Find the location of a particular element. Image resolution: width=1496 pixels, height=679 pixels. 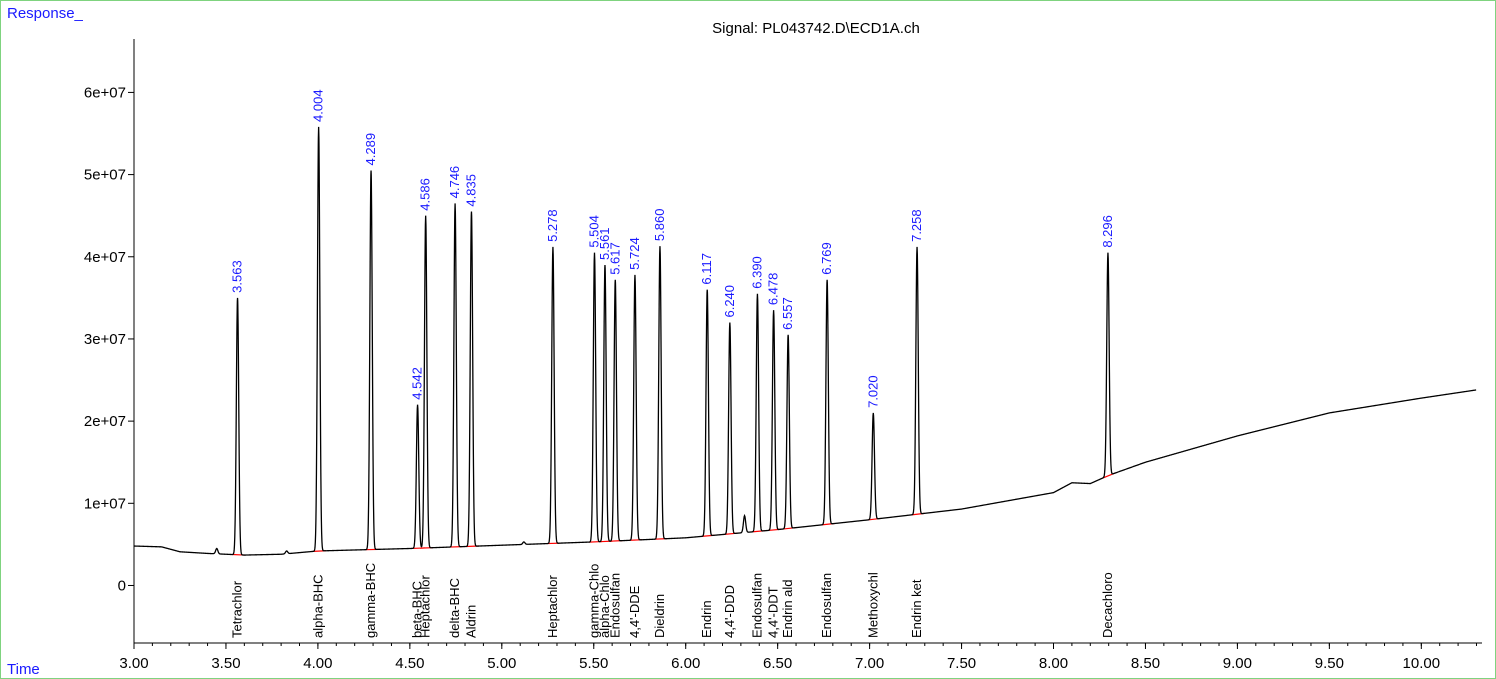

peak-rt-label: 5.504 is located at coordinates (593, 231).